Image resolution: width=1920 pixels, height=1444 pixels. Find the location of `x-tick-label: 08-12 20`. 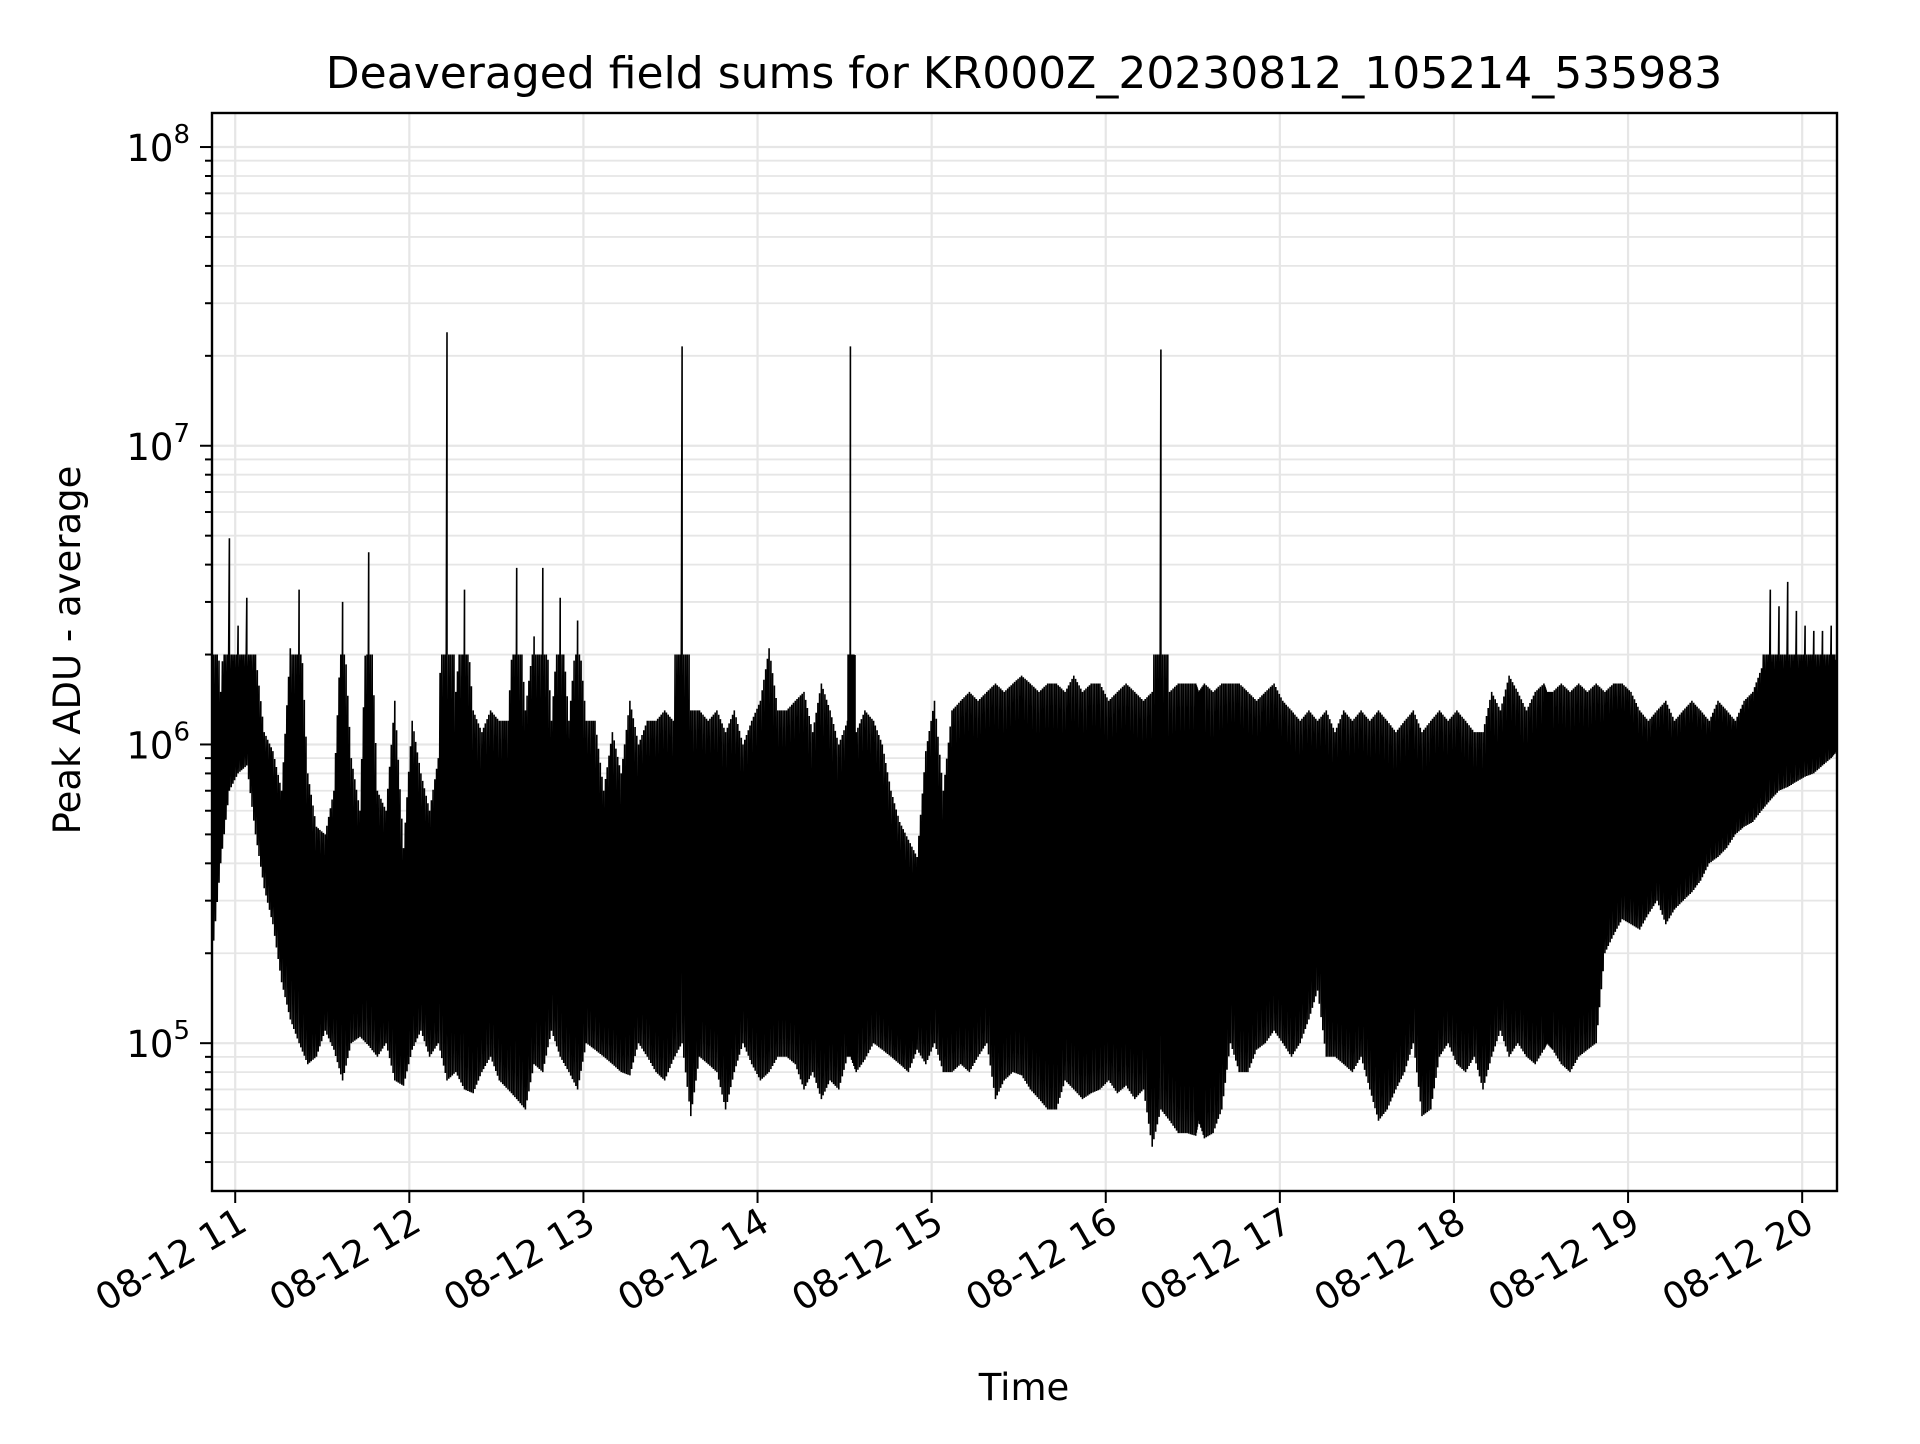

x-tick-label: 08-12 20 is located at coordinates (1738, 1260).